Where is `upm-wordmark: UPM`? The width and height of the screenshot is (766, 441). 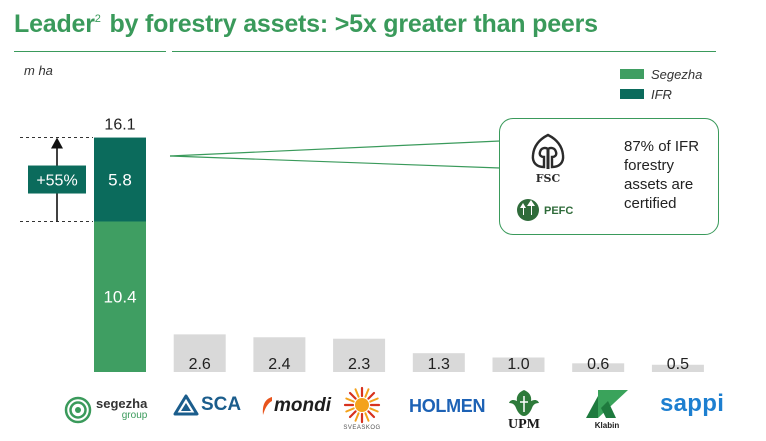
upm-wordmark: UPM is located at coordinates (524, 424).